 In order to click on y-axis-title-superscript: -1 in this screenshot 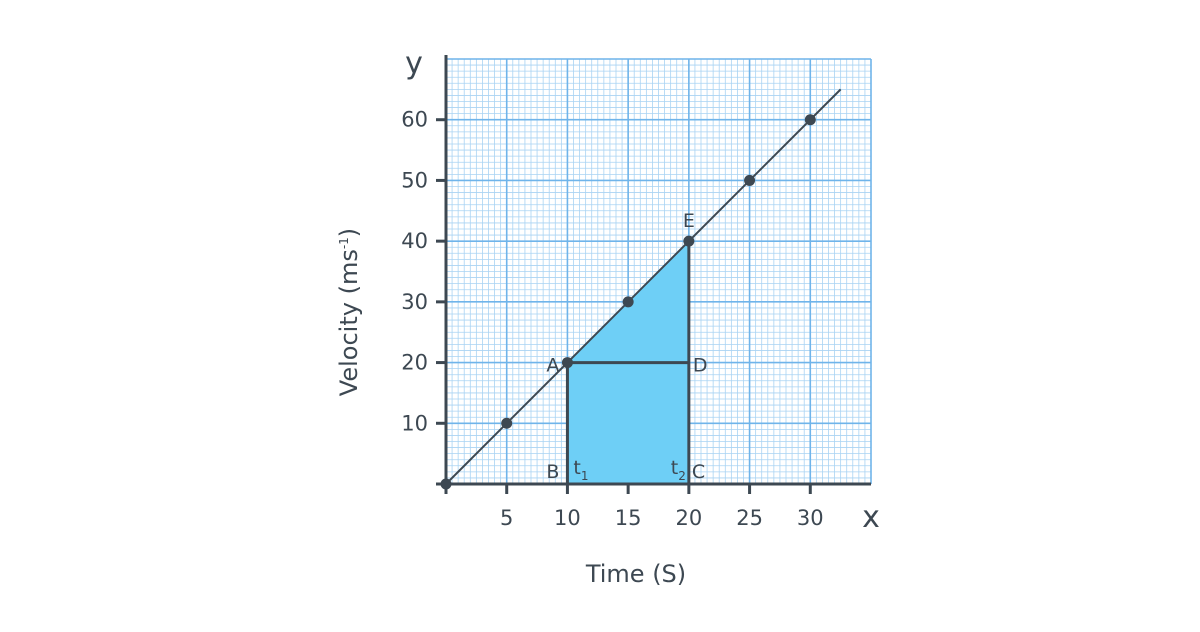, I will do `click(344, 243)`.